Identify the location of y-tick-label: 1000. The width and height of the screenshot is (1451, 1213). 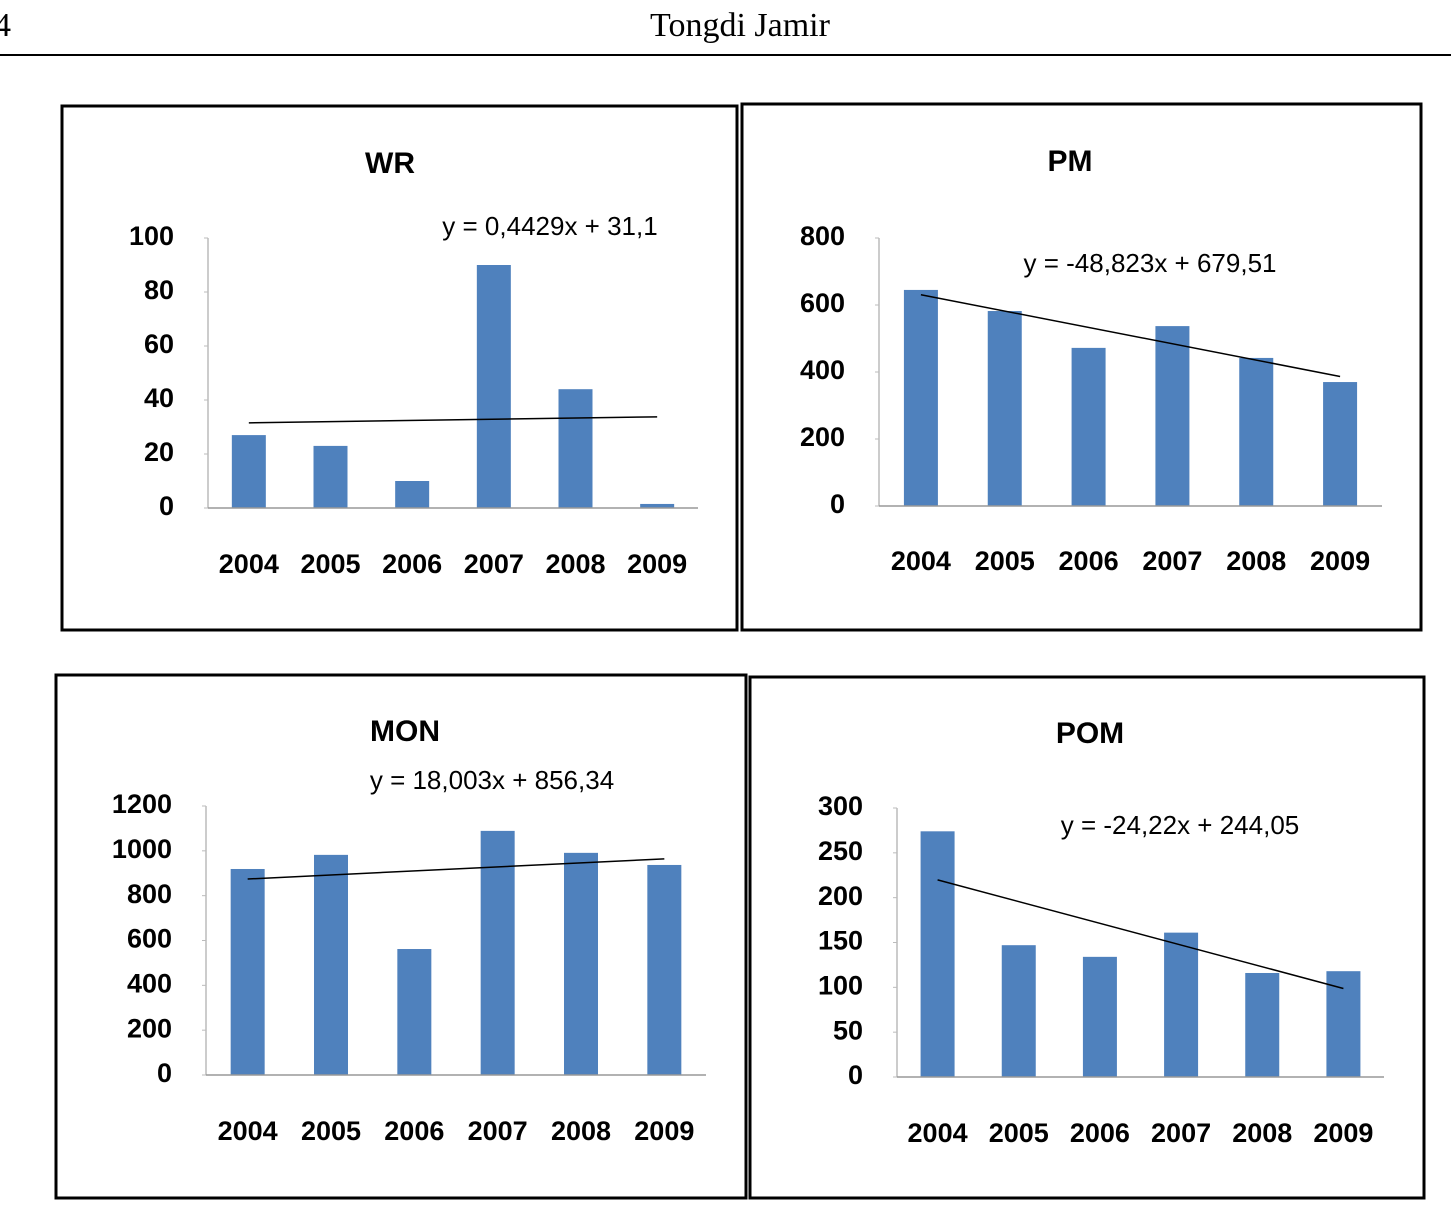
(142, 849).